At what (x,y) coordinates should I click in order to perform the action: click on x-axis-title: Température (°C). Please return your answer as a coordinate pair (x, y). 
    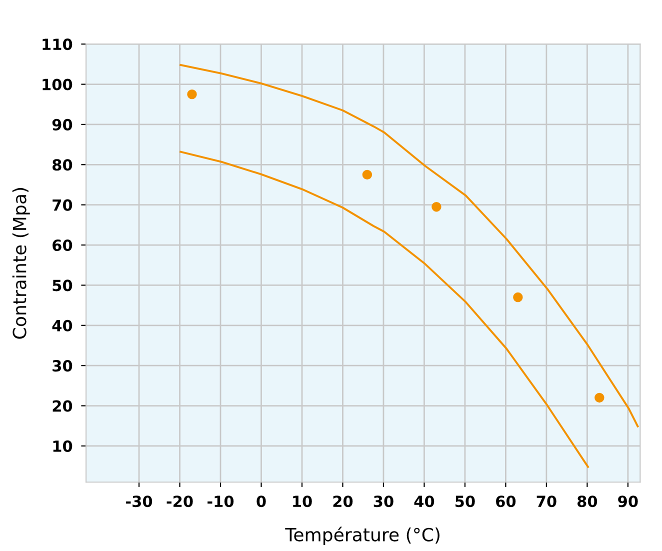
    Looking at the image, I should click on (362, 535).